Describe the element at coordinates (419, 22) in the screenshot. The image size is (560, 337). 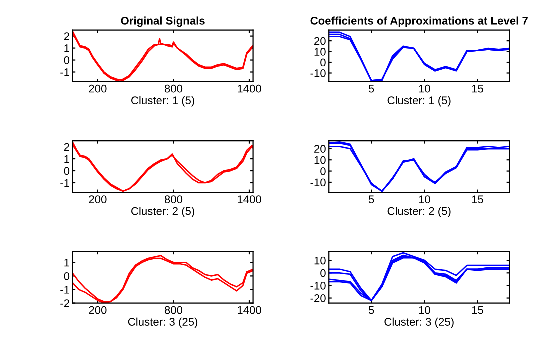
I see `chart-title: Coefficients of Approximations at Level 7` at that location.